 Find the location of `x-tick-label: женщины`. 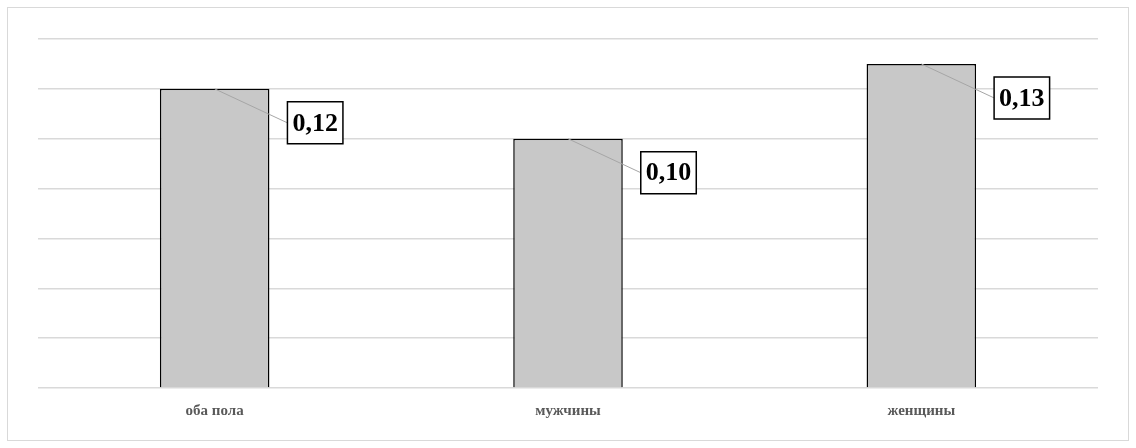

x-tick-label: женщины is located at coordinates (921, 409).